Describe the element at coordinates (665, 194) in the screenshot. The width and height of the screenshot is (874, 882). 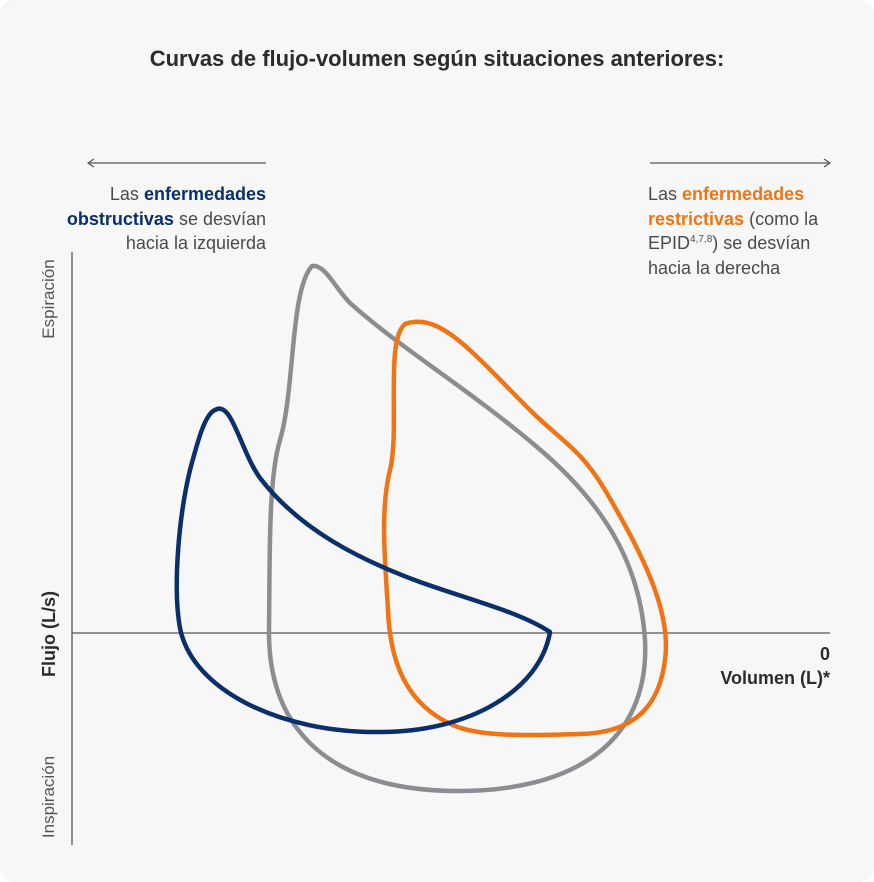
I see `restrictive-note-prefix: Las` at that location.